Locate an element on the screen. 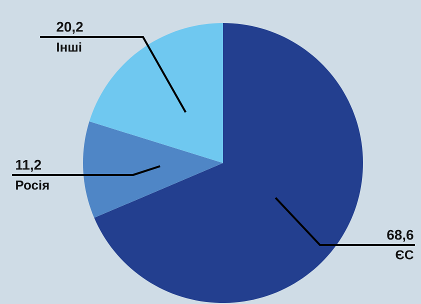 The image size is (421, 304). data-label: 11,2 is located at coordinates (29, 166).